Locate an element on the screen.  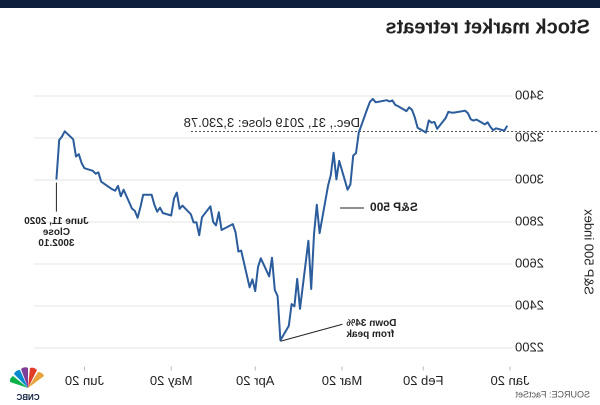
logo-text: CNBC is located at coordinates (27, 397).